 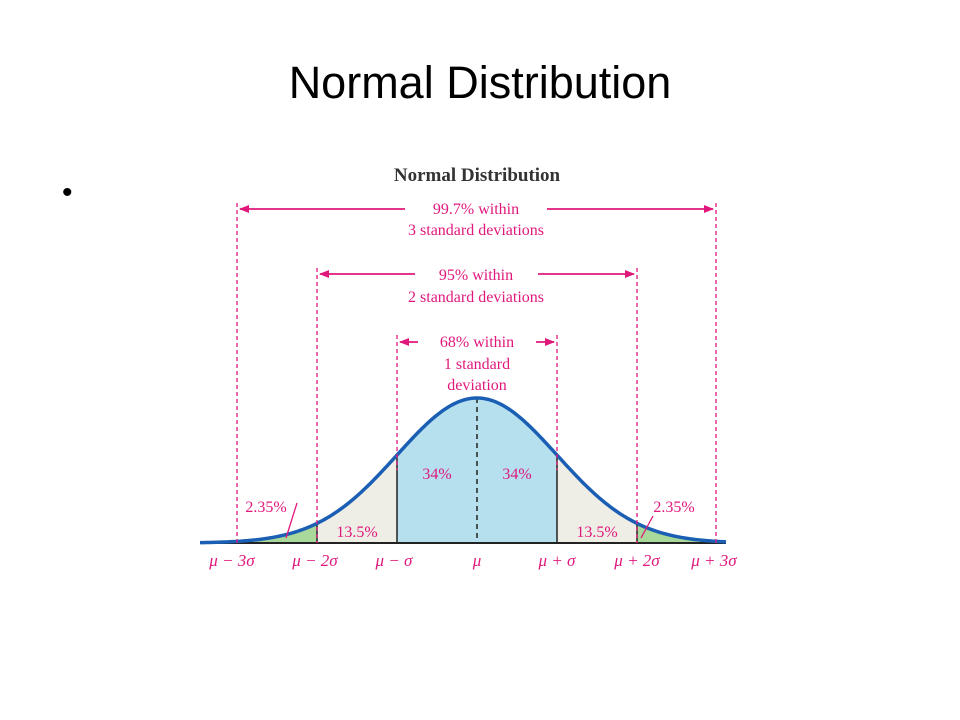 I want to click on band-3sd-label-line2: 3 standard deviations, so click(x=476, y=230).